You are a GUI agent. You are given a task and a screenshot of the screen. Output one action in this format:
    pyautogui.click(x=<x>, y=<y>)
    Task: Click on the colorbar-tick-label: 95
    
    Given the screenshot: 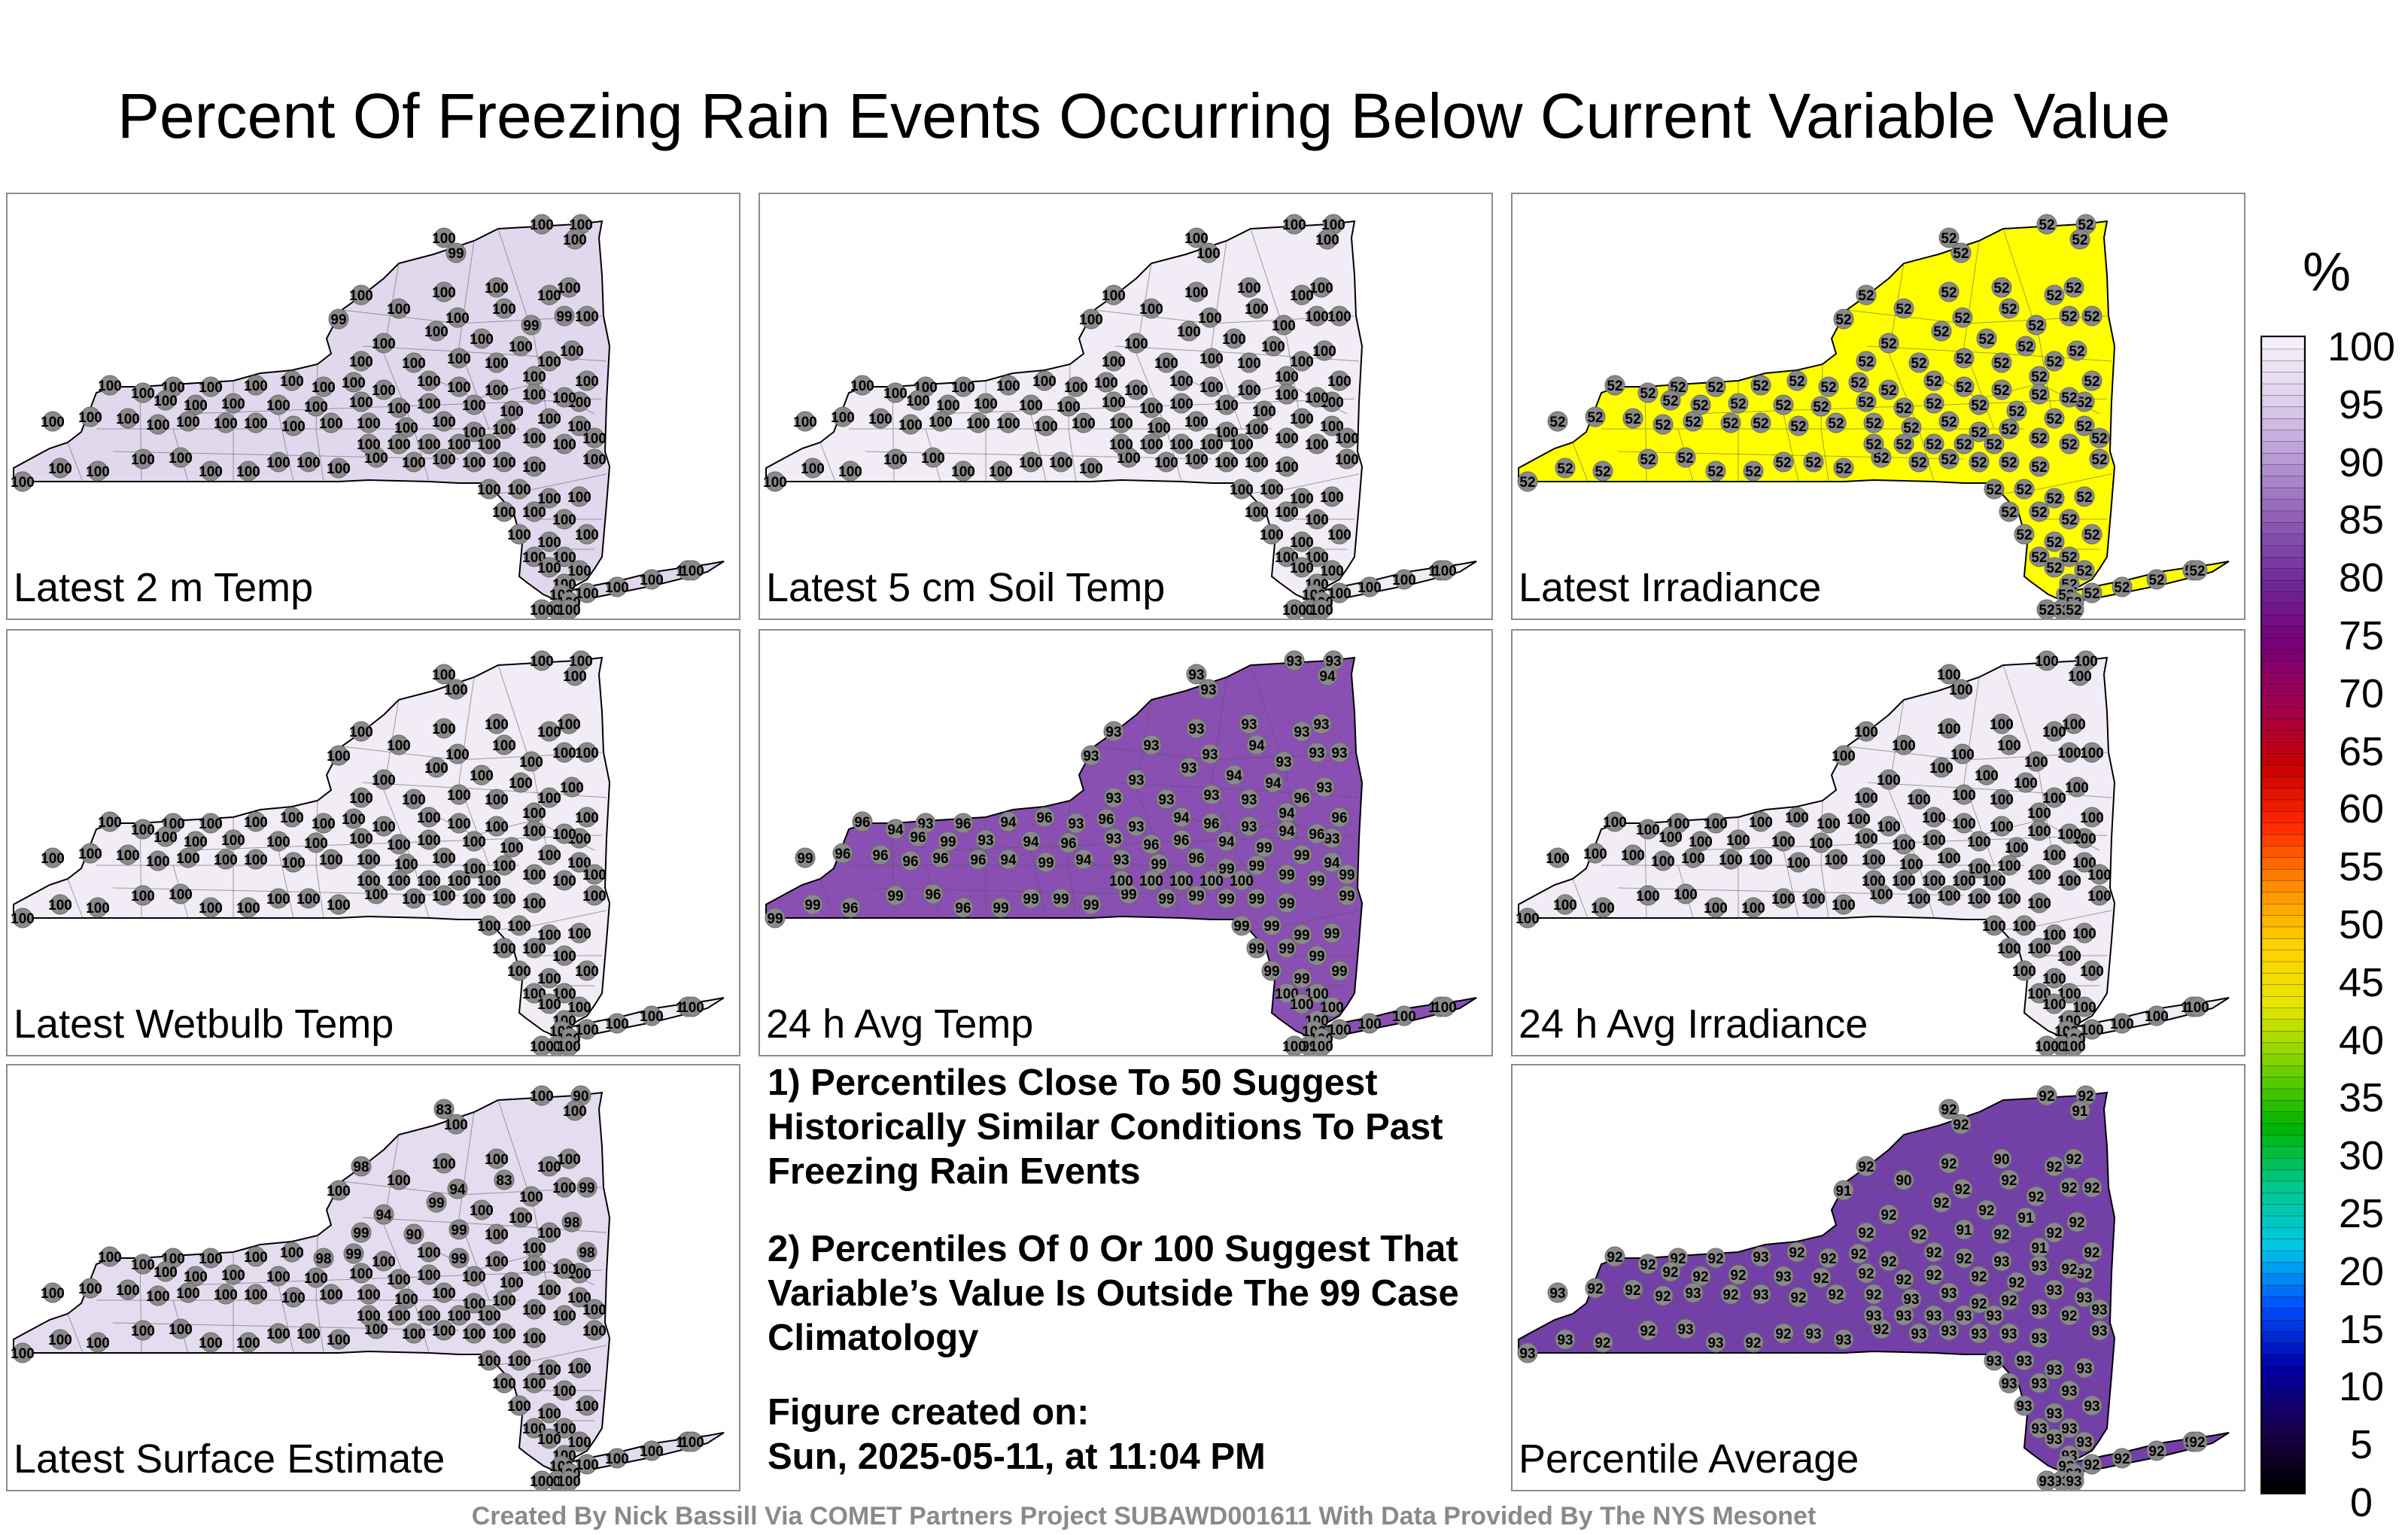 What is the action you would take?
    pyautogui.click(x=2361, y=404)
    